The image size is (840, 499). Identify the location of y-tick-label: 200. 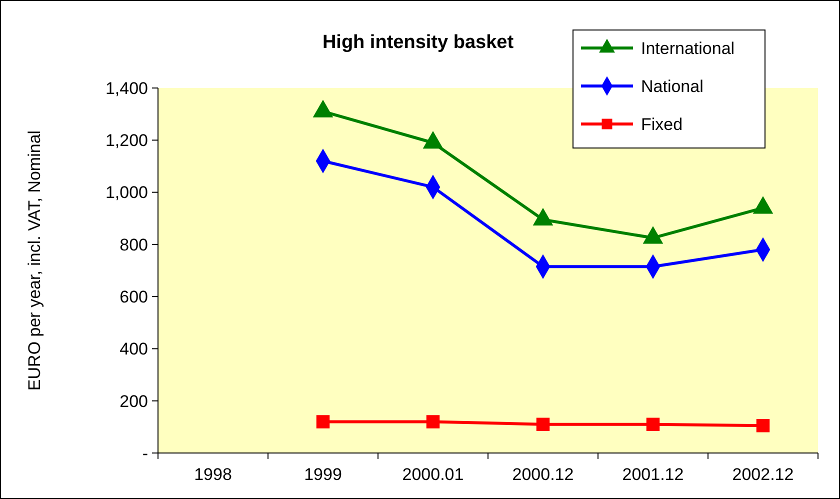
(134, 401).